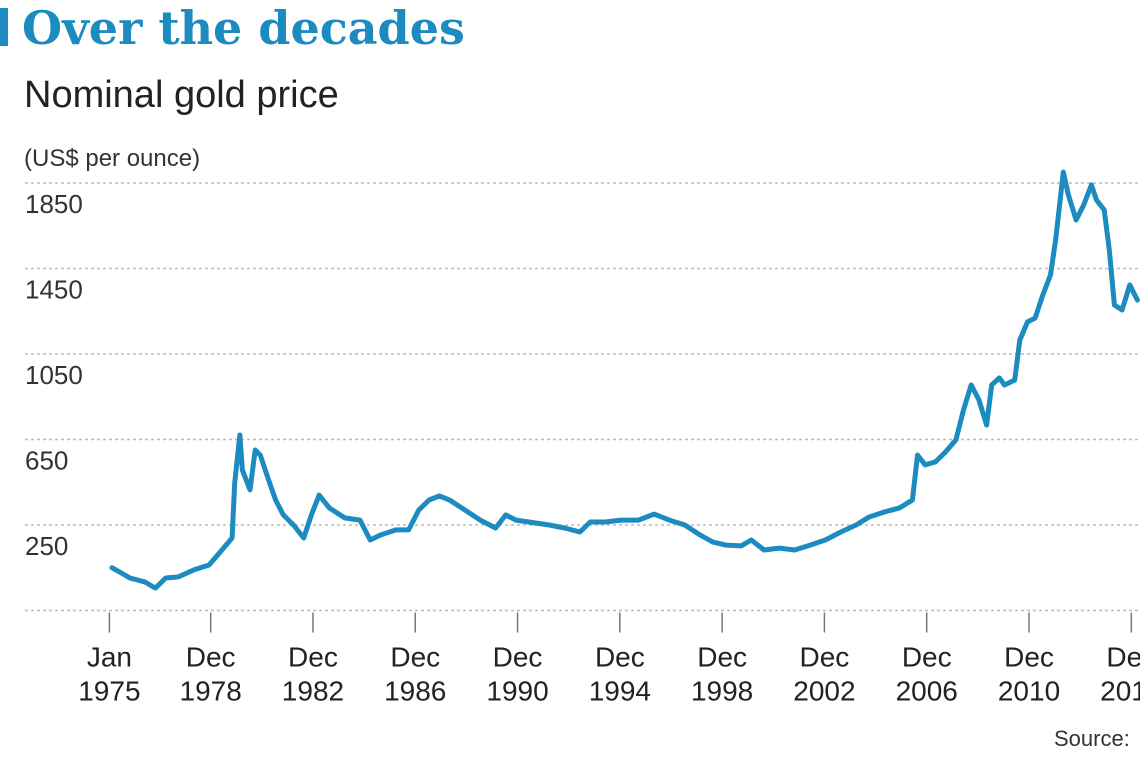 The width and height of the screenshot is (1140, 760). Describe the element at coordinates (4, 27) in the screenshot. I see `title-bar` at that location.